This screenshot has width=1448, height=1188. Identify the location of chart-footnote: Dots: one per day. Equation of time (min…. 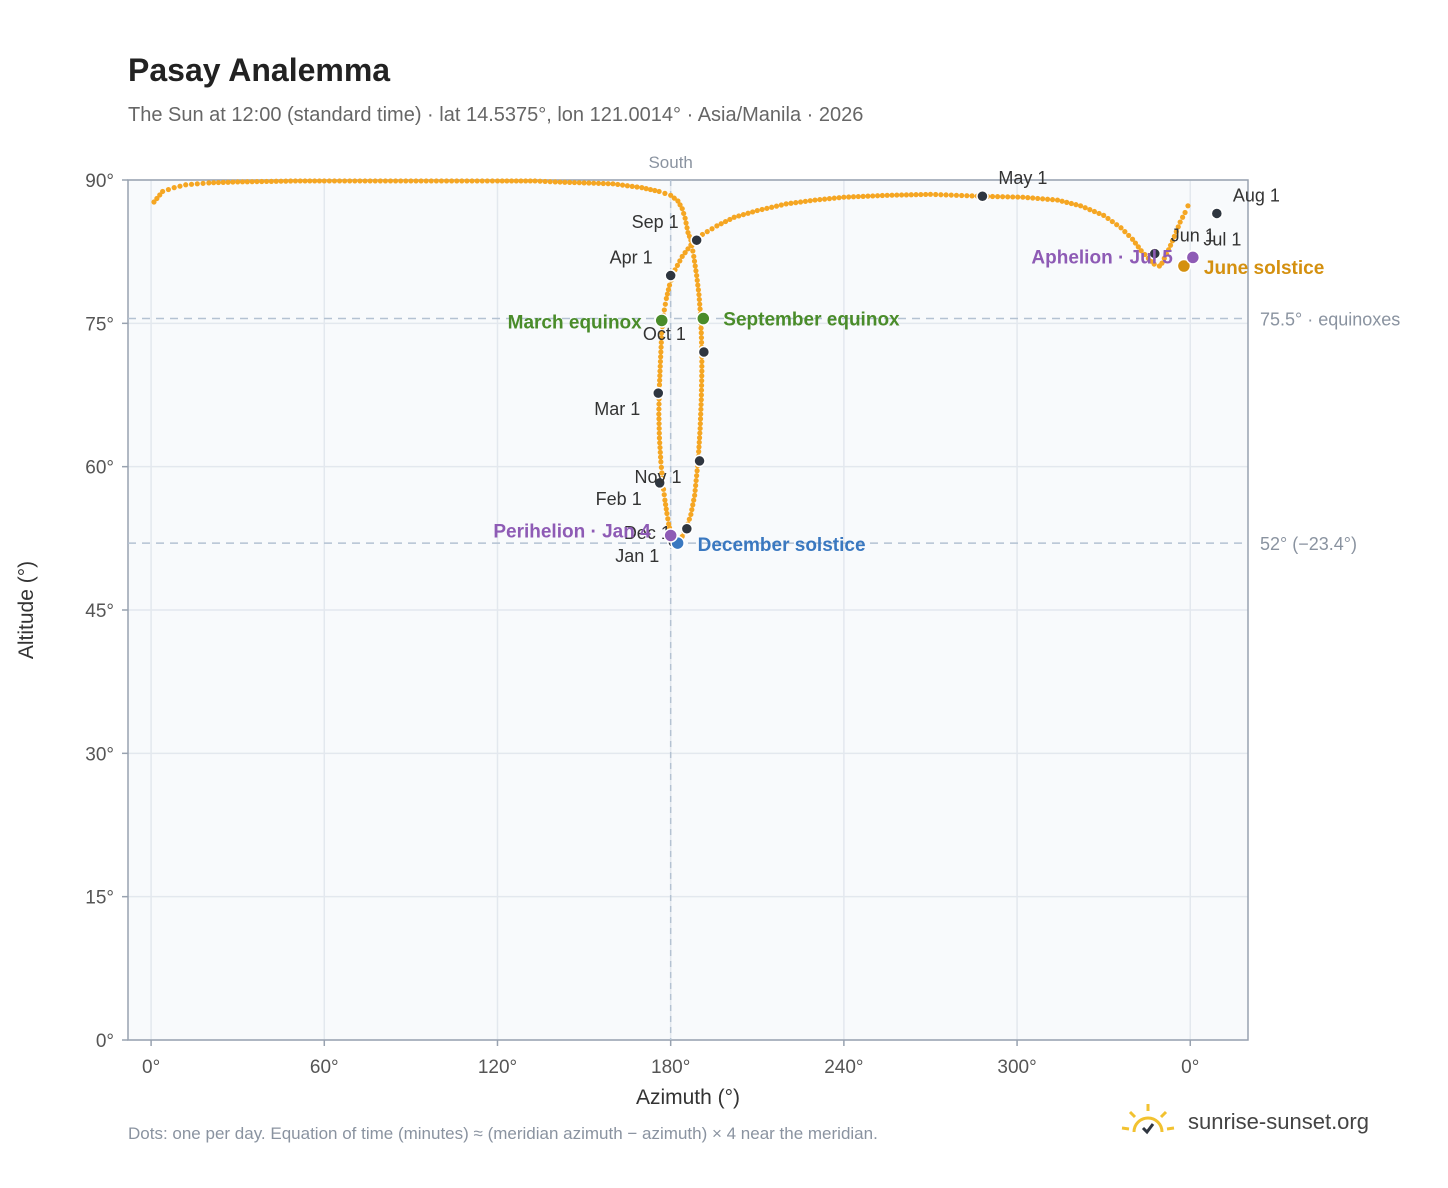
(503, 1133).